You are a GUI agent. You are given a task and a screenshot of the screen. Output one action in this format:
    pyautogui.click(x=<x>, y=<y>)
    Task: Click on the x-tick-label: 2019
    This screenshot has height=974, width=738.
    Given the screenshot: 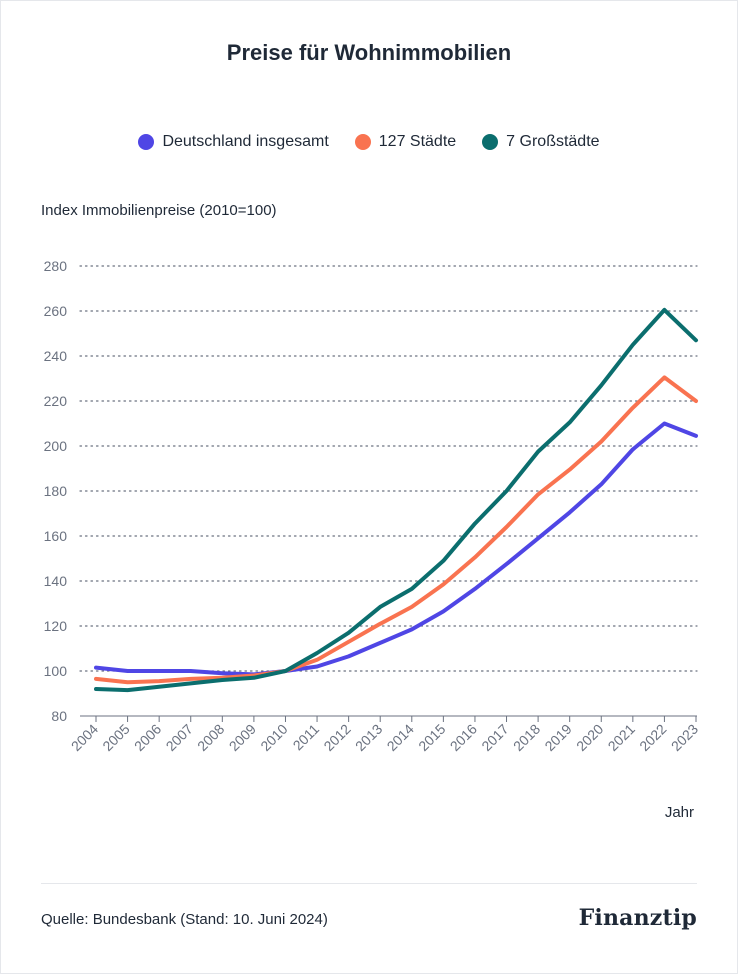 What is the action you would take?
    pyautogui.click(x=557, y=737)
    